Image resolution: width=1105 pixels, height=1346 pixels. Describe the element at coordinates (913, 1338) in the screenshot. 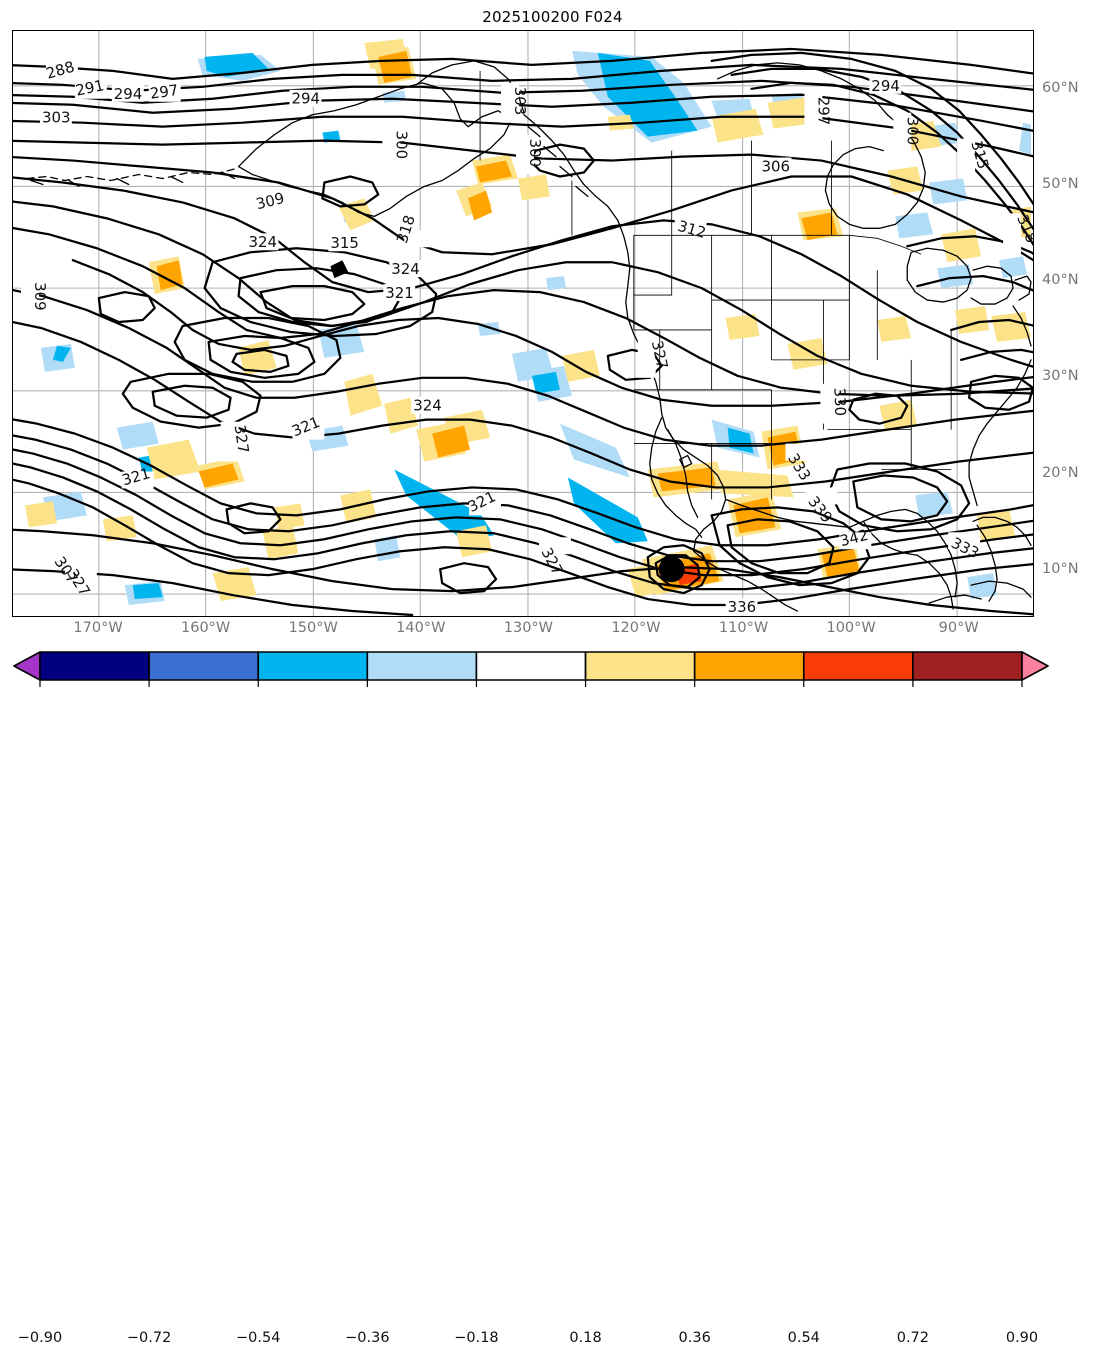

I see `colorbar-tick-label: 0.72` at that location.